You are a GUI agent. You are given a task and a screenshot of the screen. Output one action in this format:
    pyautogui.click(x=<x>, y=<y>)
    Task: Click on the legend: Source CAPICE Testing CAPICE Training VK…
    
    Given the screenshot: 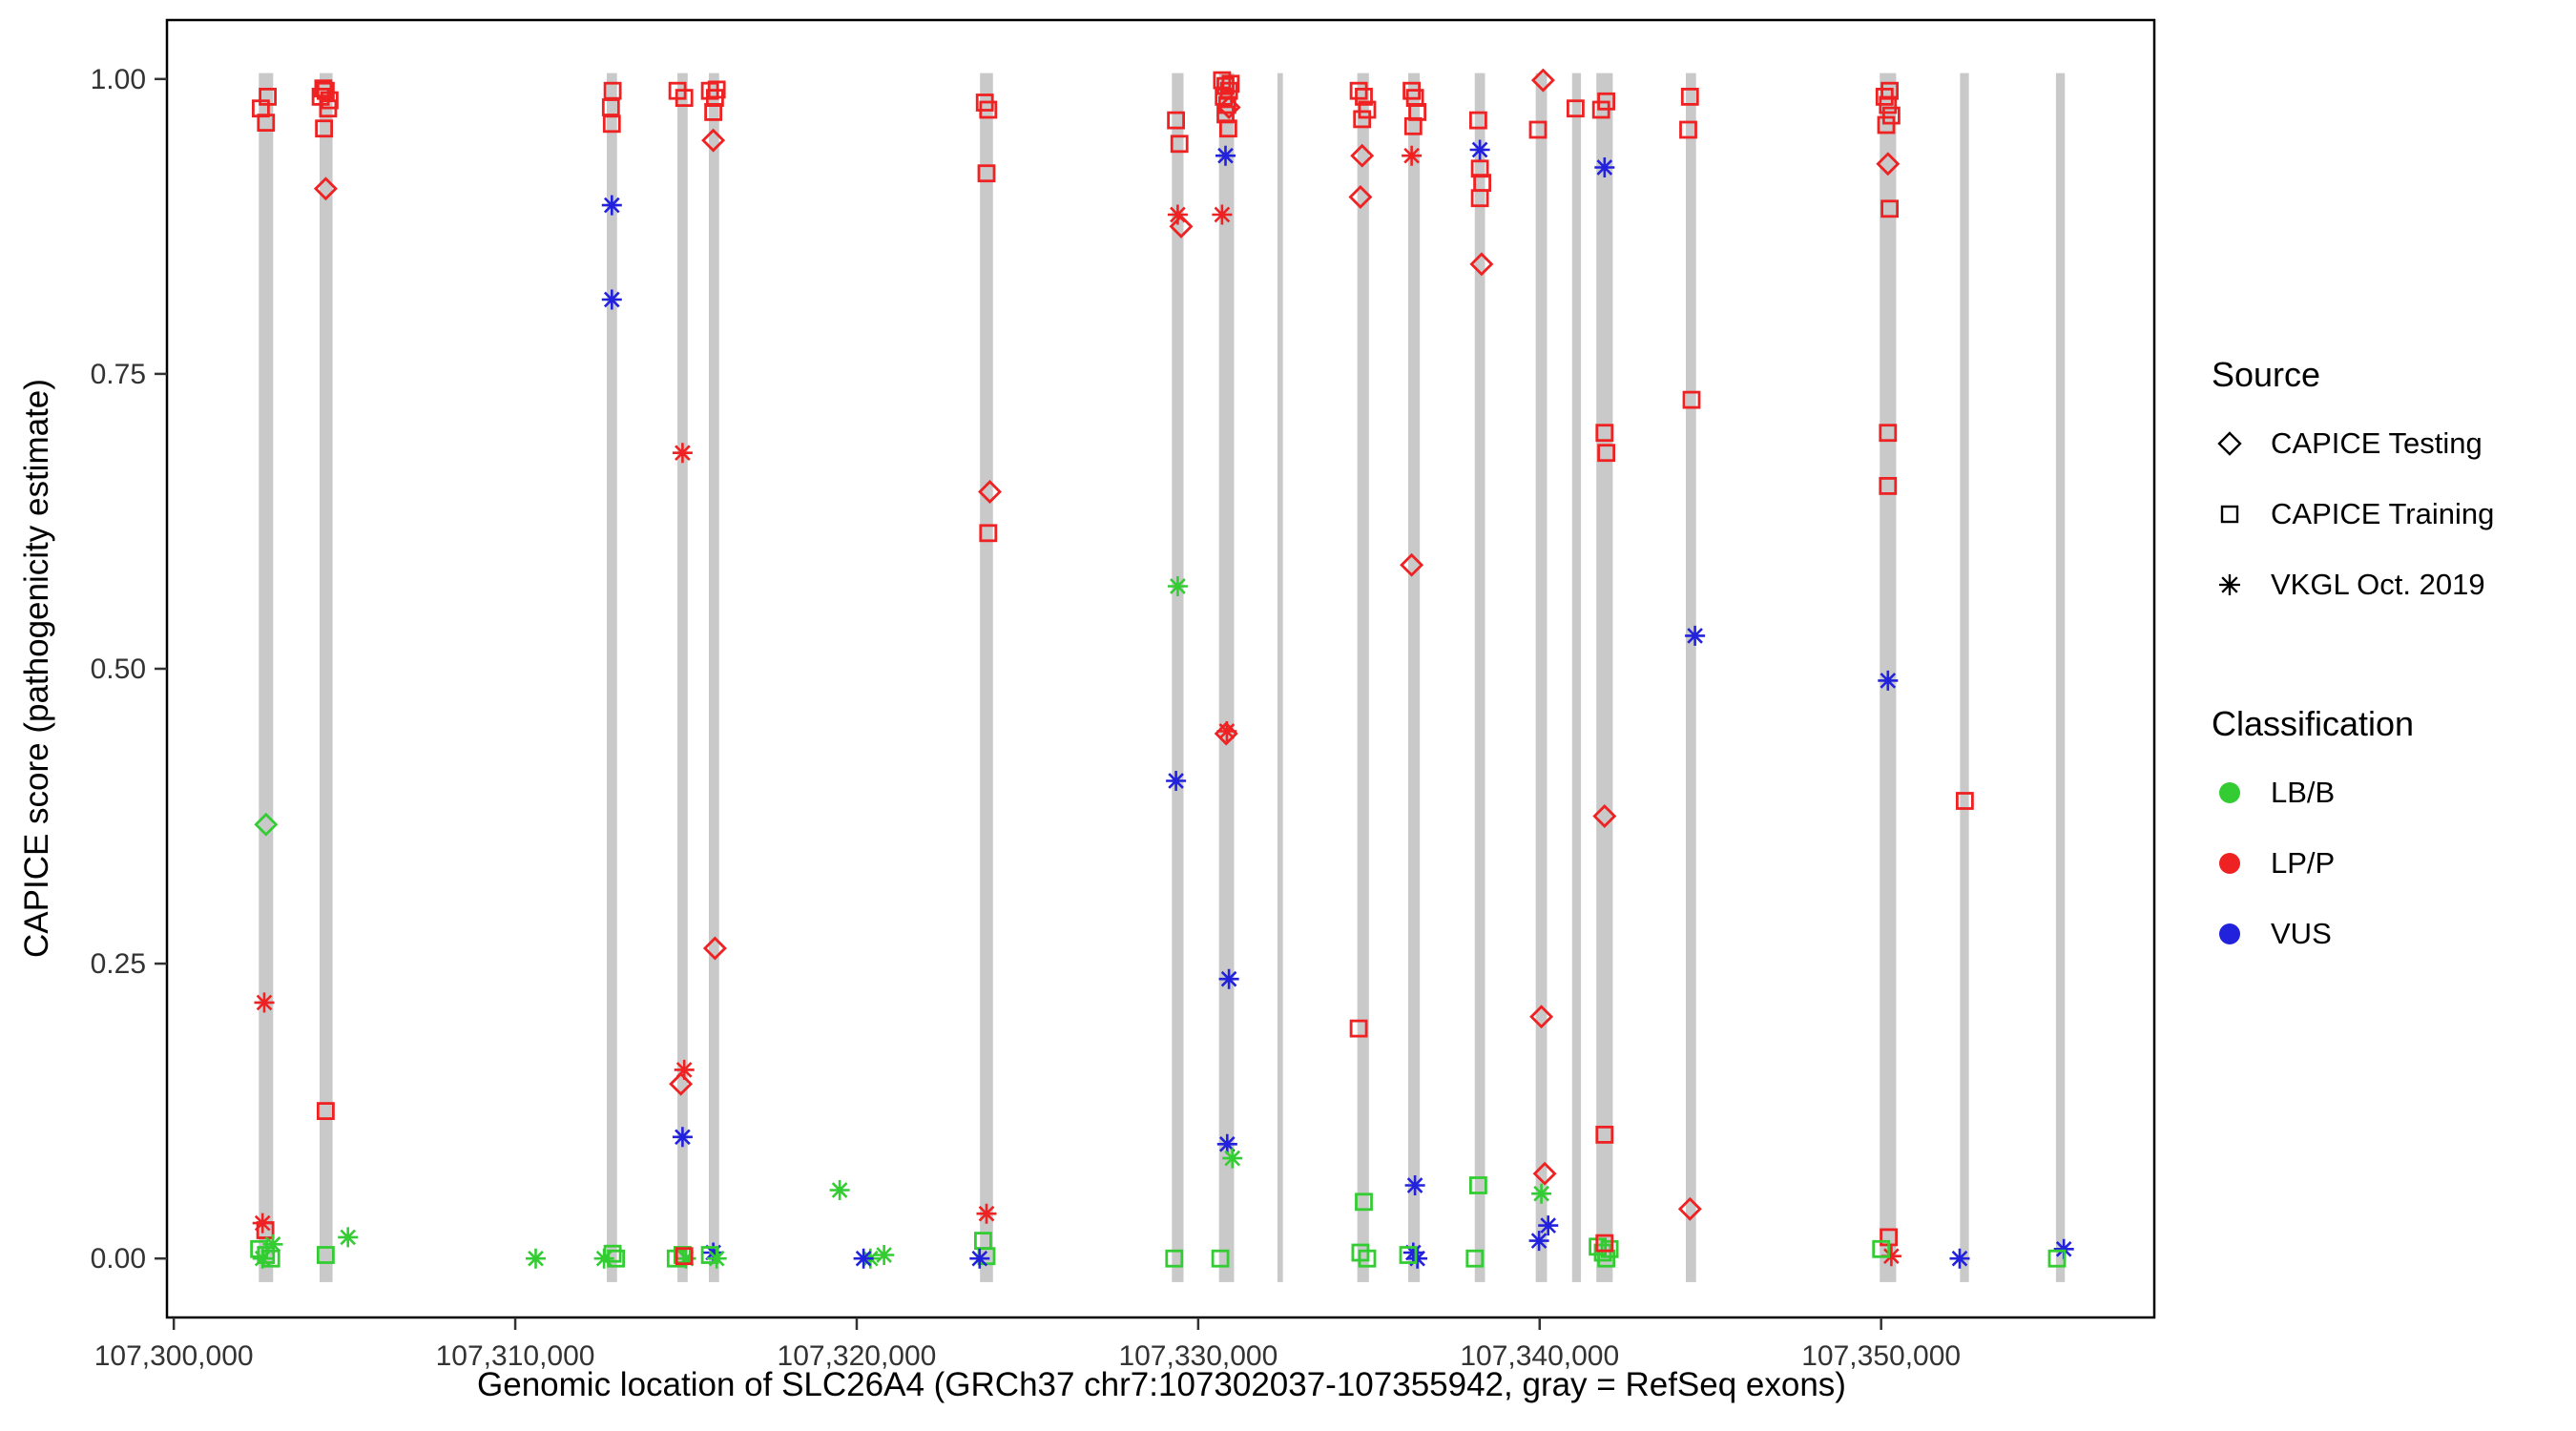 What is the action you would take?
    pyautogui.click(x=2353, y=662)
    